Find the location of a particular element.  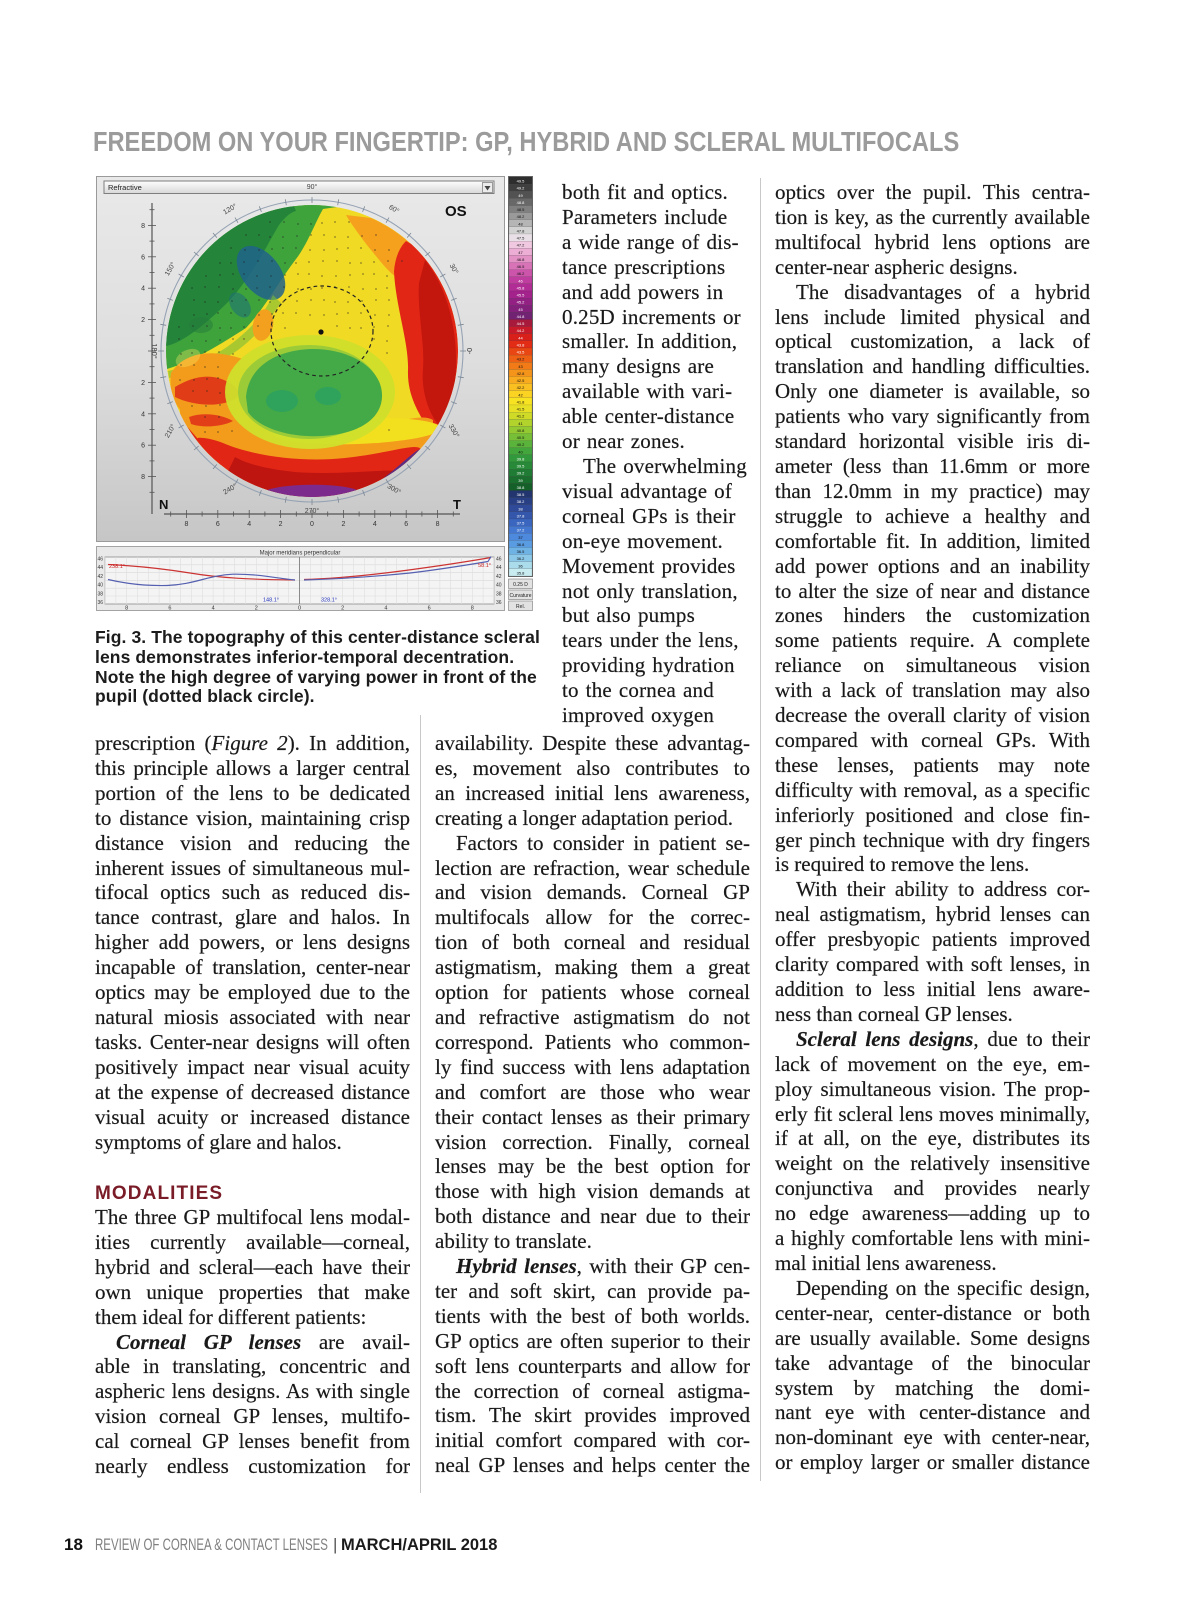

svg-text: 47.8 is located at coordinates (521, 230).